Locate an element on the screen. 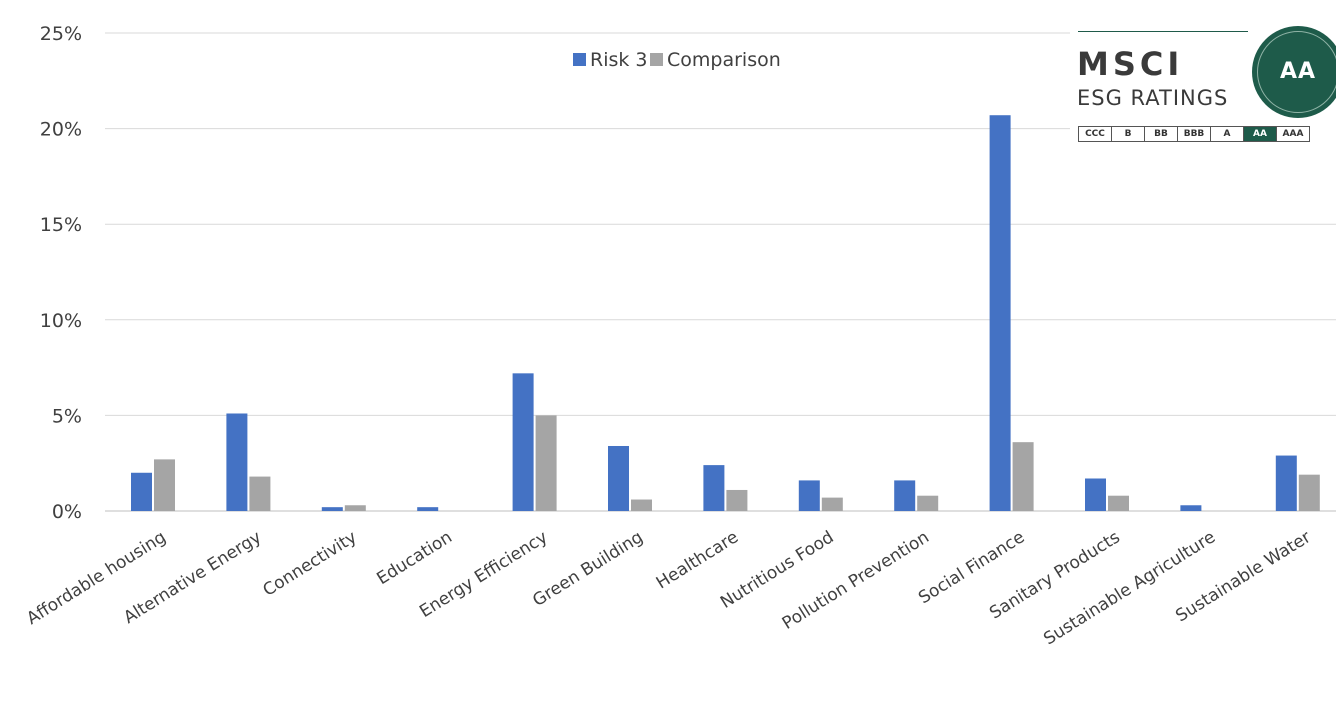 The image size is (1336, 711). x-tick-label: Connectivity is located at coordinates (310, 563).